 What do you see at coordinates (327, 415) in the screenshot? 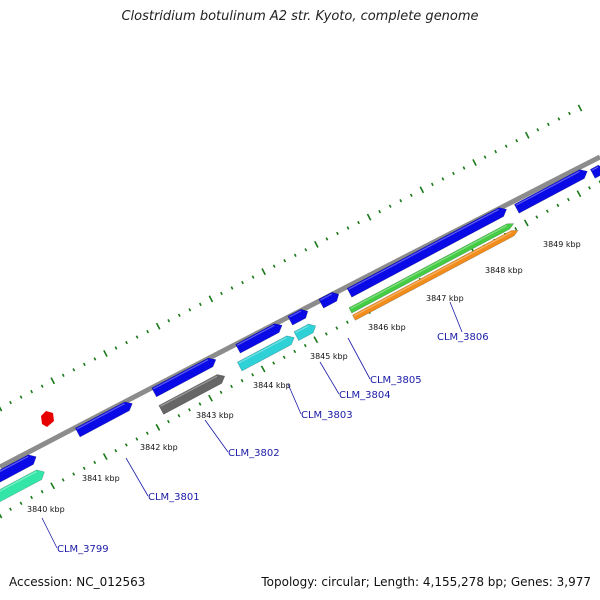
I see `gene-label: CLM_3803` at bounding box center [327, 415].